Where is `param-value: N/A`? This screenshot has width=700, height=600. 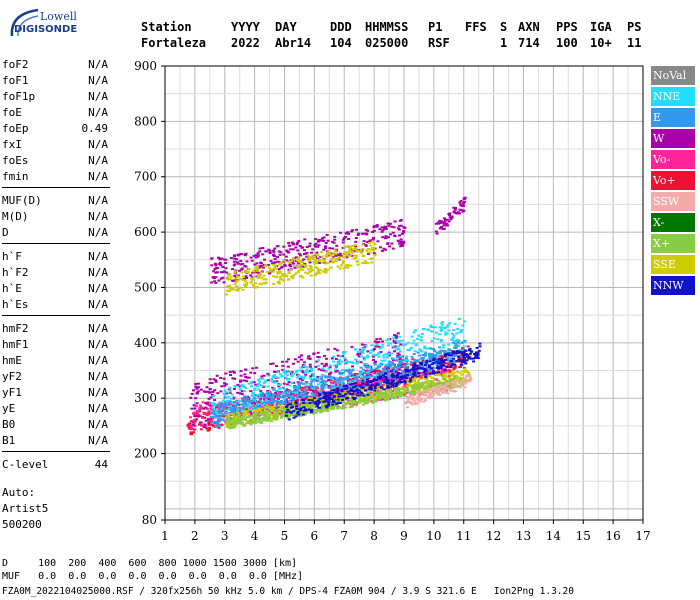
param-value: N/A is located at coordinates (98, 160).